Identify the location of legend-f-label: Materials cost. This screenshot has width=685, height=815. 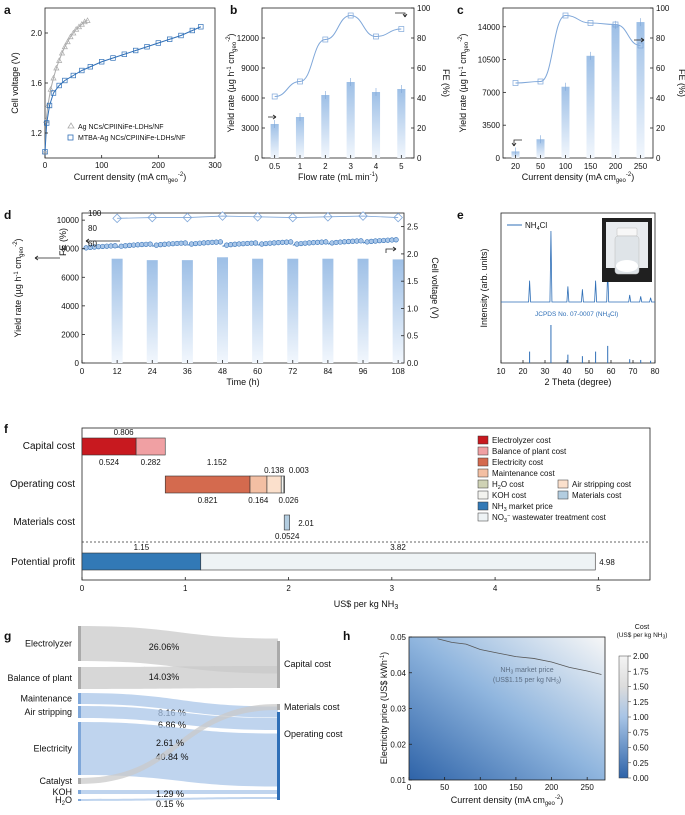
(597, 495).